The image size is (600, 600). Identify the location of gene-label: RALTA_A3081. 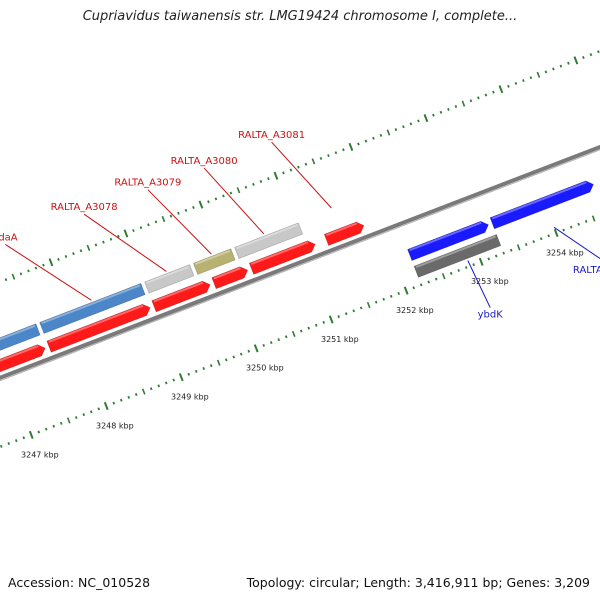
(271, 135).